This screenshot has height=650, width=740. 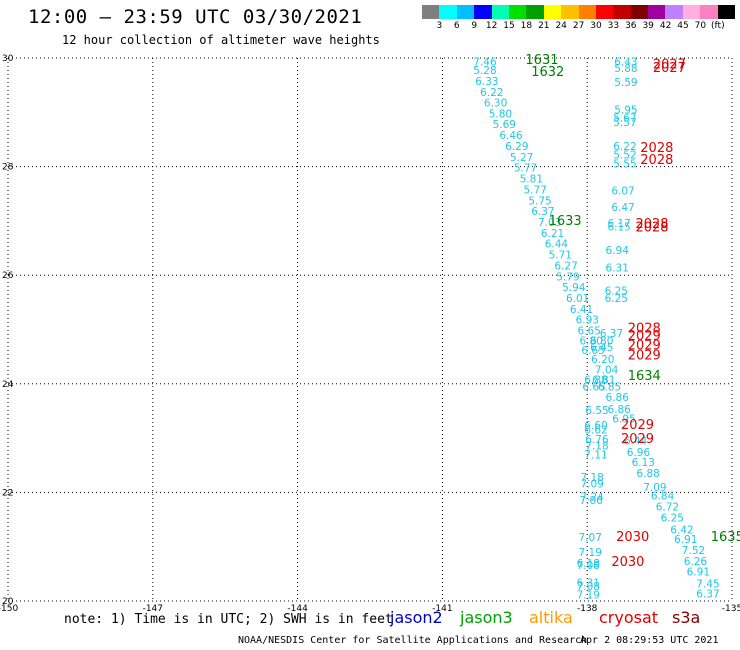 What do you see at coordinates (531, 180) in the screenshot?
I see `wave-height-value: 5.81` at bounding box center [531, 180].